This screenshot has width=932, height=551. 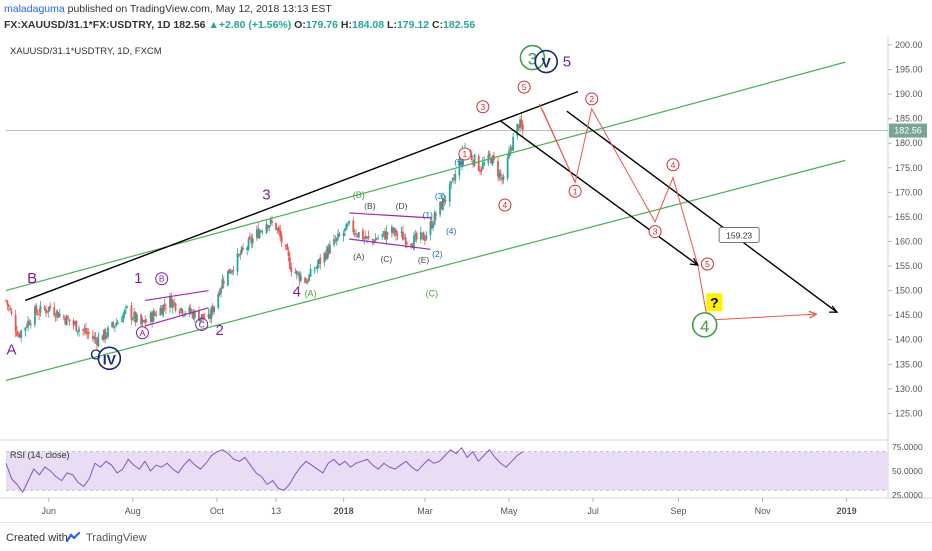 What do you see at coordinates (217, 511) in the screenshot?
I see `time-tick-label: Oct` at bounding box center [217, 511].